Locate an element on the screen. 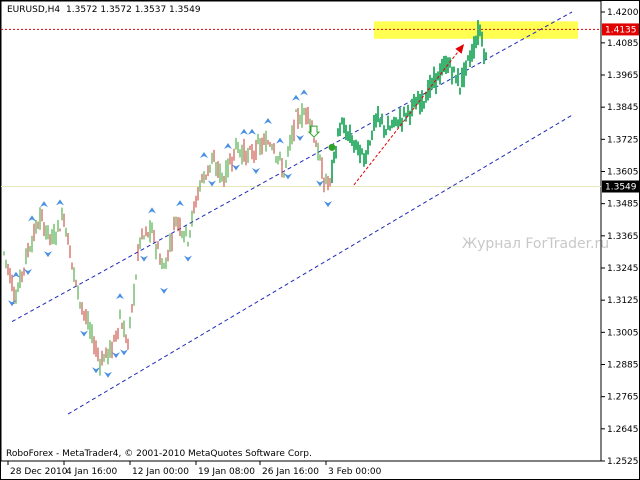  watermark-text: Журнал ForTrader.ru is located at coordinates (535, 244).